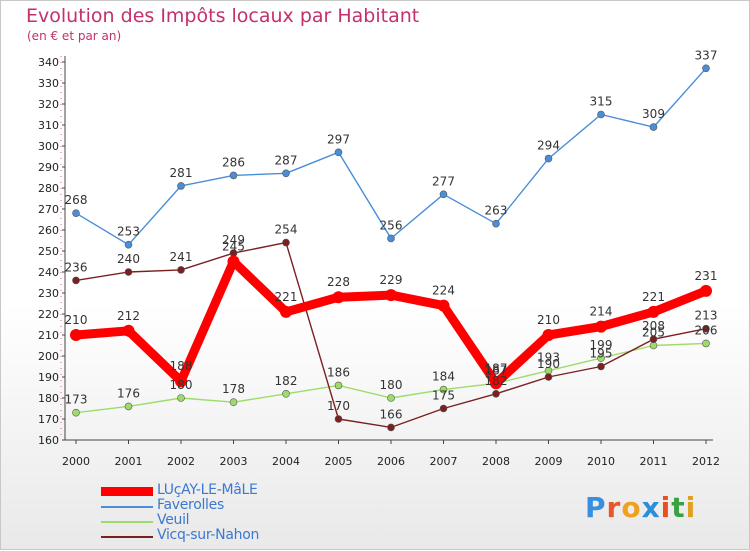 This screenshot has width=750, height=551. I want to click on x-tick-label: 2004, so click(286, 461).